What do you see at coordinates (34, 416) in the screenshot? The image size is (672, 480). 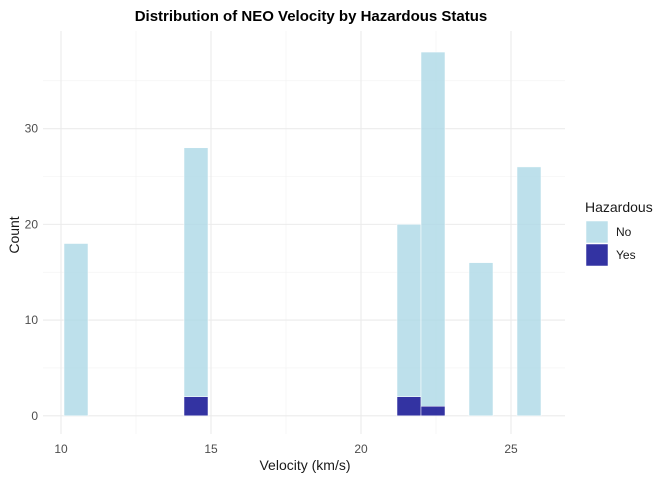 I see `y-tick-label: 0` at bounding box center [34, 416].